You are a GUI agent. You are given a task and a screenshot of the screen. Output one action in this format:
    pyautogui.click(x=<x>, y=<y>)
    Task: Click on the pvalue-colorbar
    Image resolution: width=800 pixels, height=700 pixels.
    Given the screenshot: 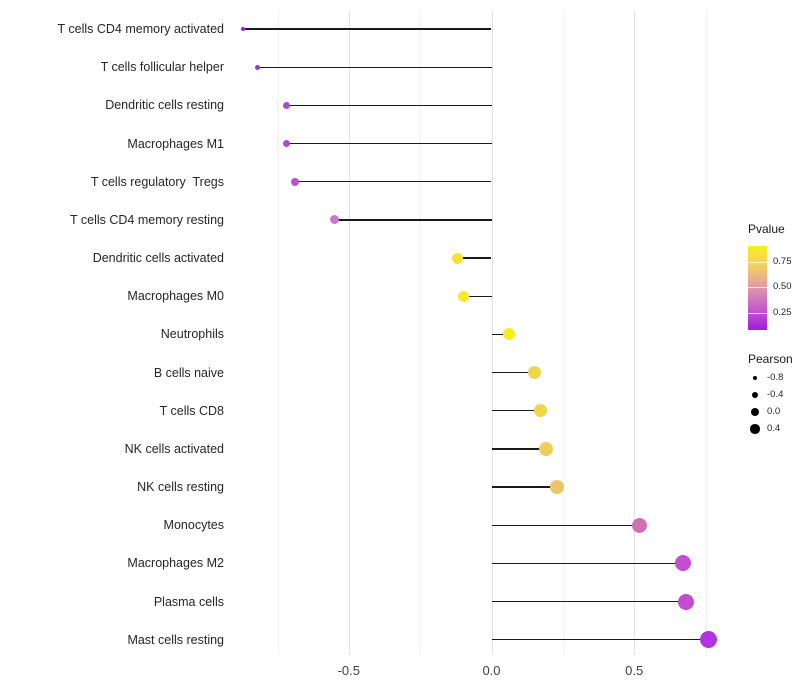 What is the action you would take?
    pyautogui.click(x=757, y=288)
    